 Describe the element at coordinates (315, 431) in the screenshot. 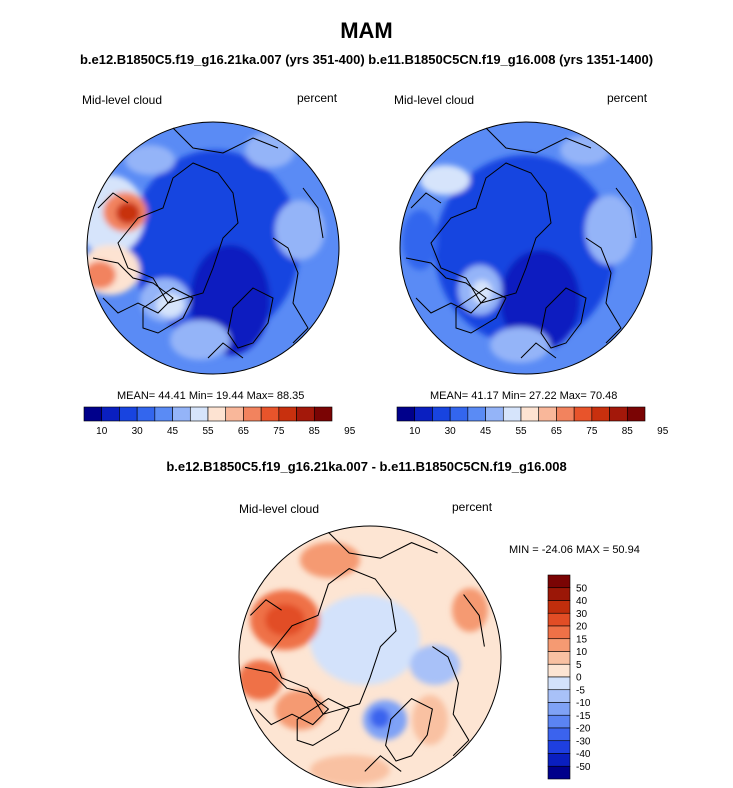

I see `left-colorbar-tick-label: 85` at that location.